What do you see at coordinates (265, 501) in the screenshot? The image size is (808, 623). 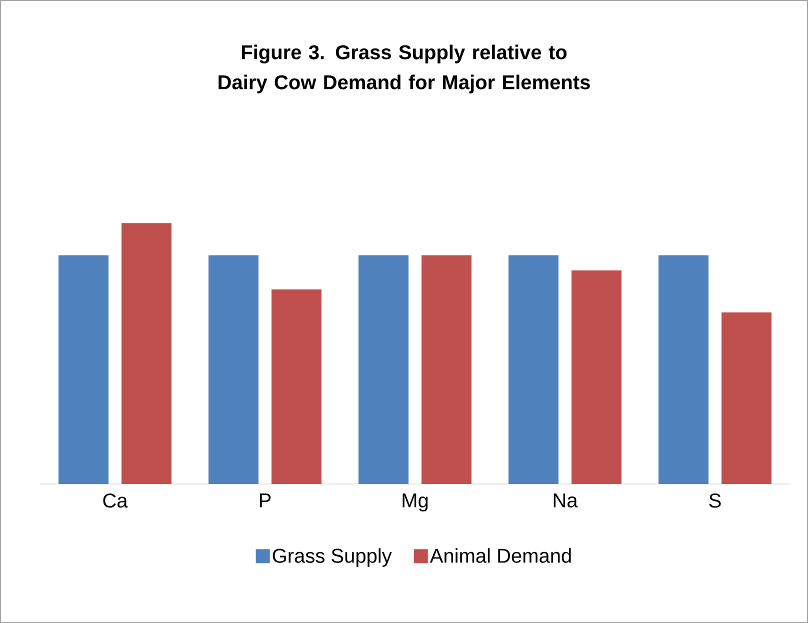 I see `x-tick-label: P` at bounding box center [265, 501].